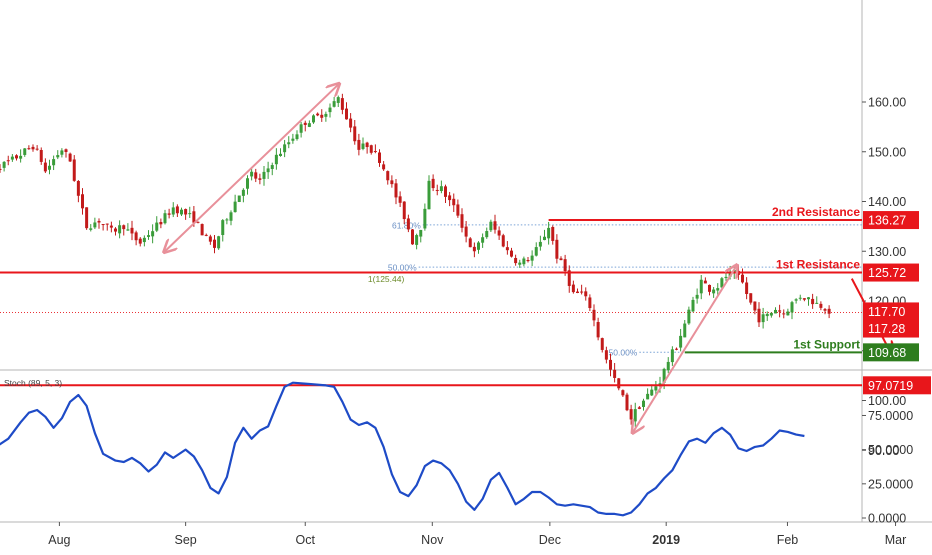 This screenshot has width=932, height=555. Describe the element at coordinates (896, 540) in the screenshot. I see `time-tick-label: Mar` at that location.